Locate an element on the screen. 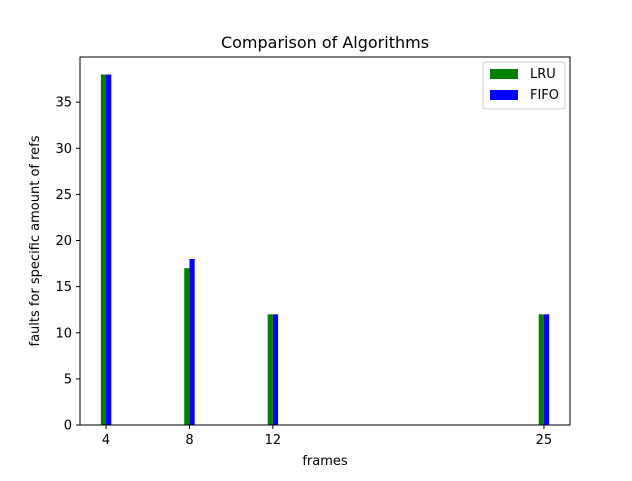 The width and height of the screenshot is (632, 481). y-tick-label: 25 is located at coordinates (63, 195).